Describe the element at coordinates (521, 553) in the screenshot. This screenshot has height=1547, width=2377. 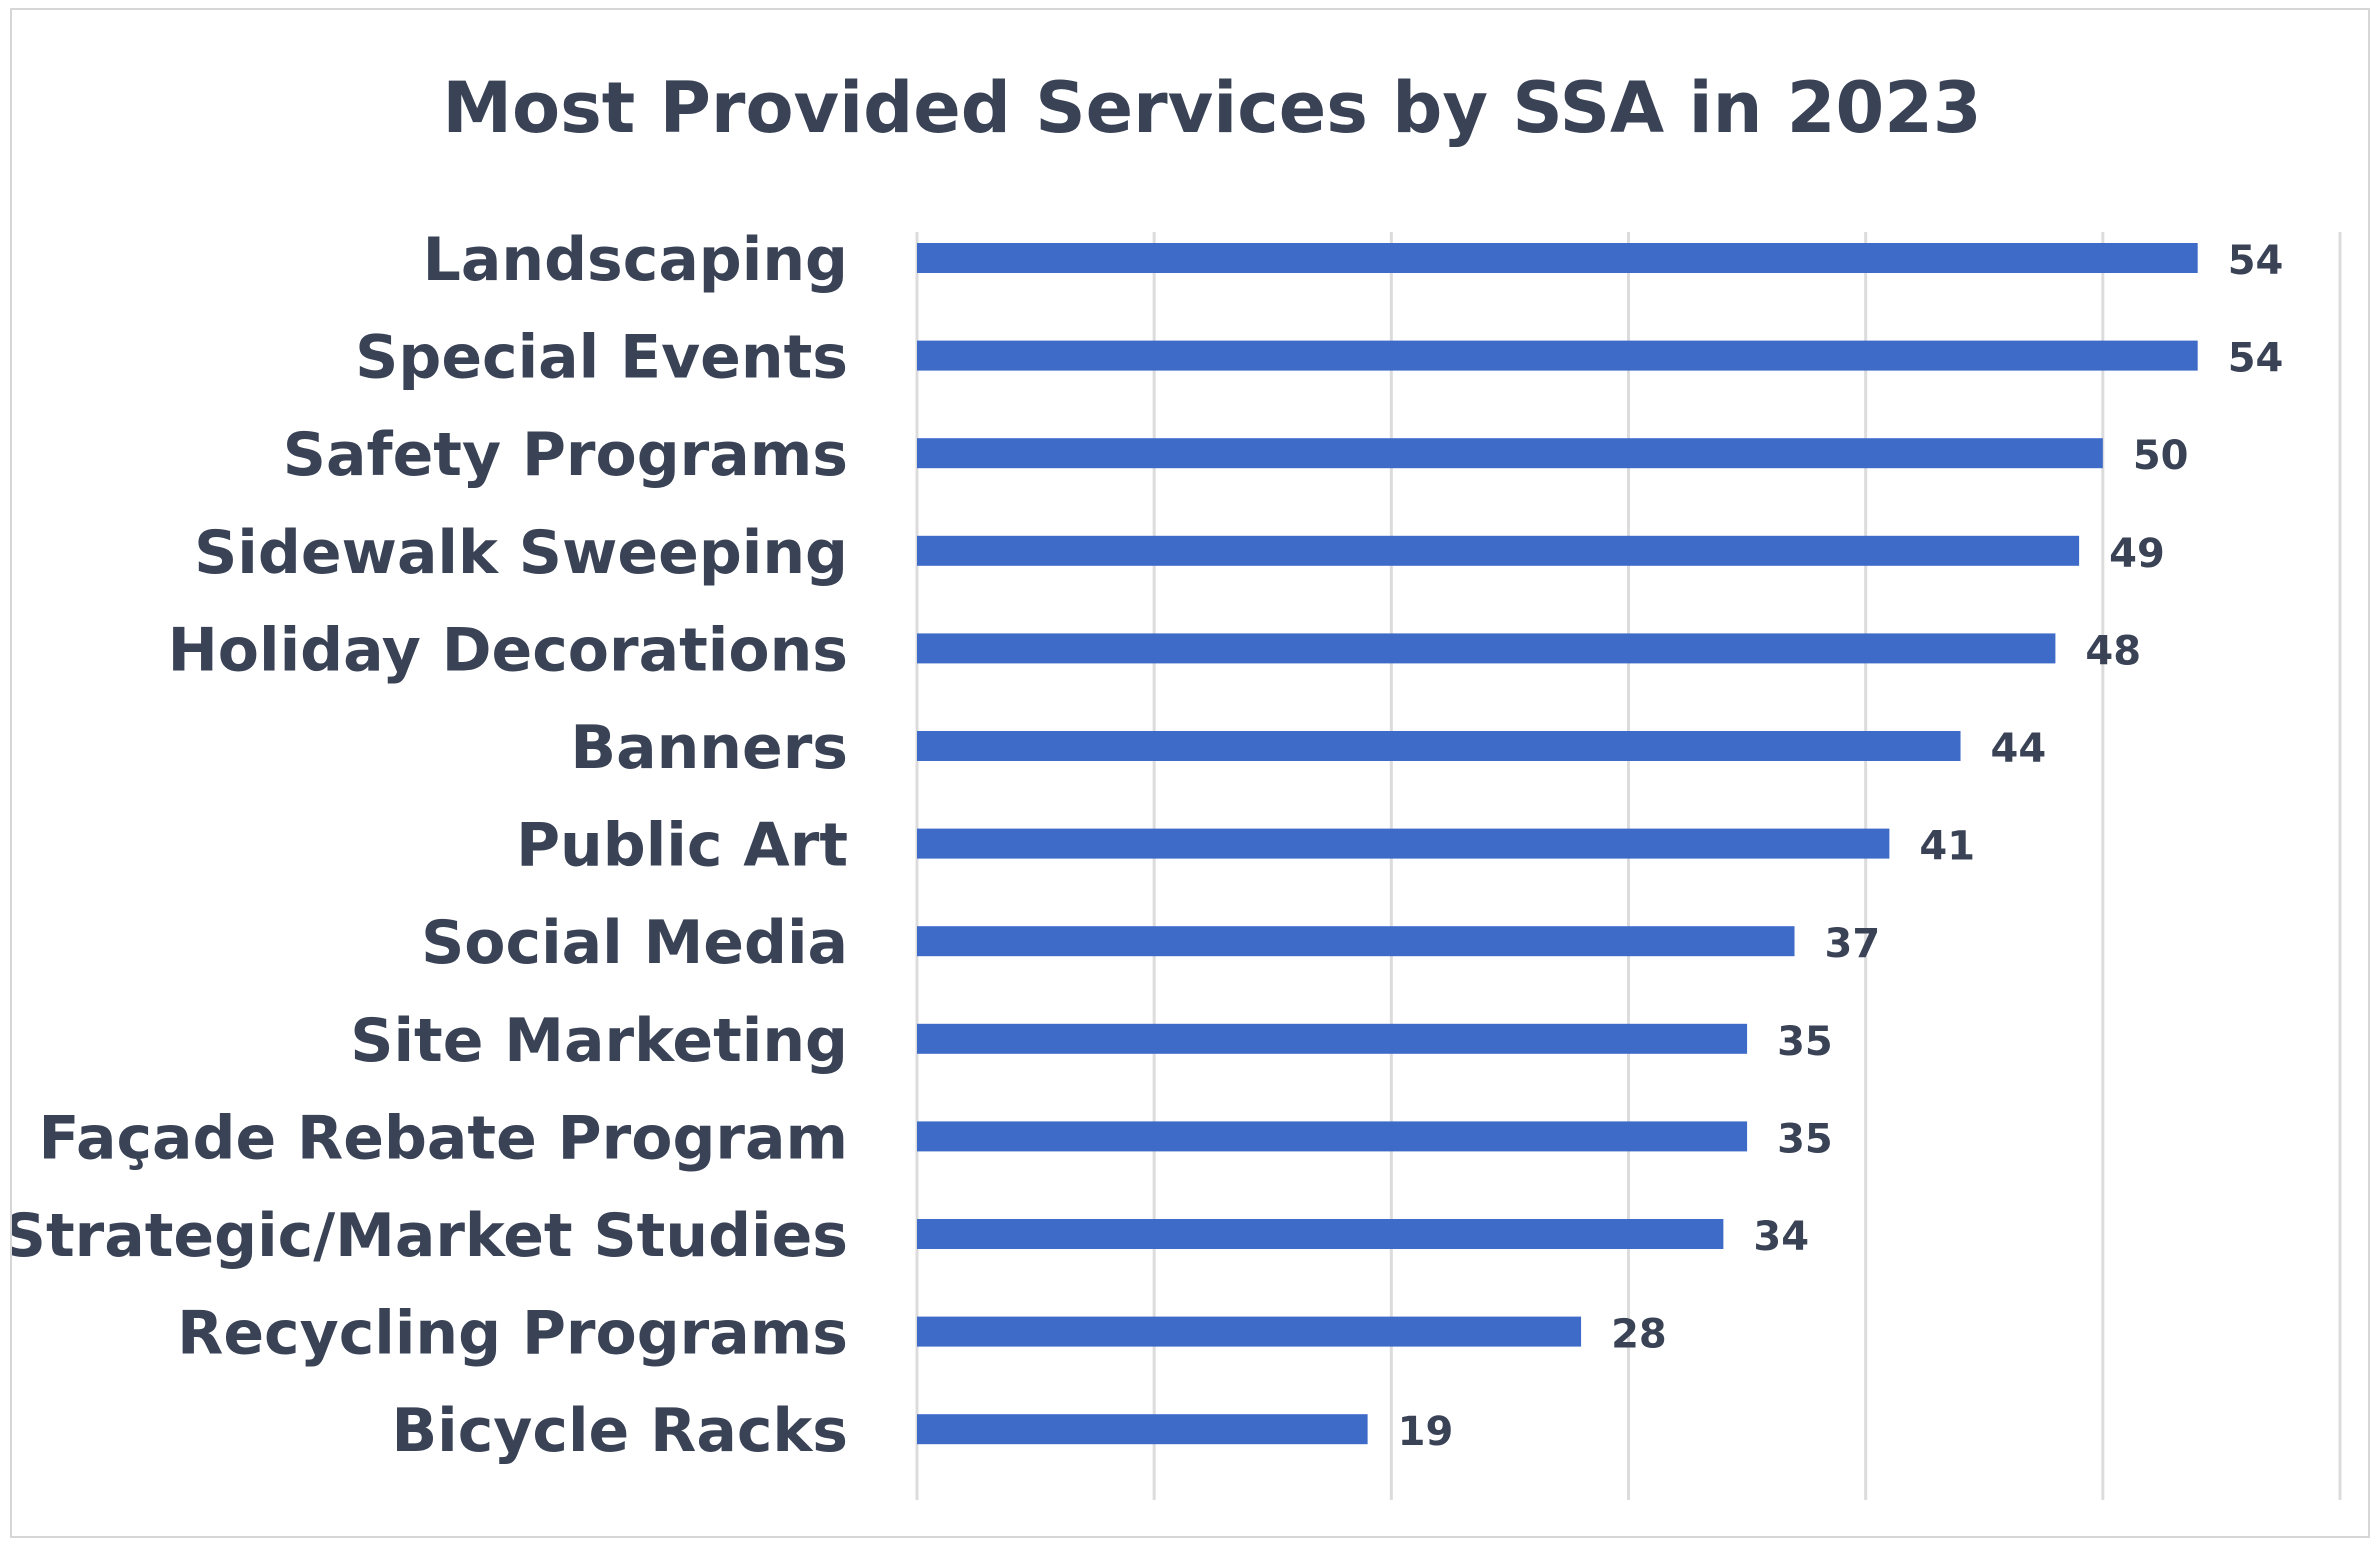
I see `category-label: Sidewalk Sweeping` at that location.